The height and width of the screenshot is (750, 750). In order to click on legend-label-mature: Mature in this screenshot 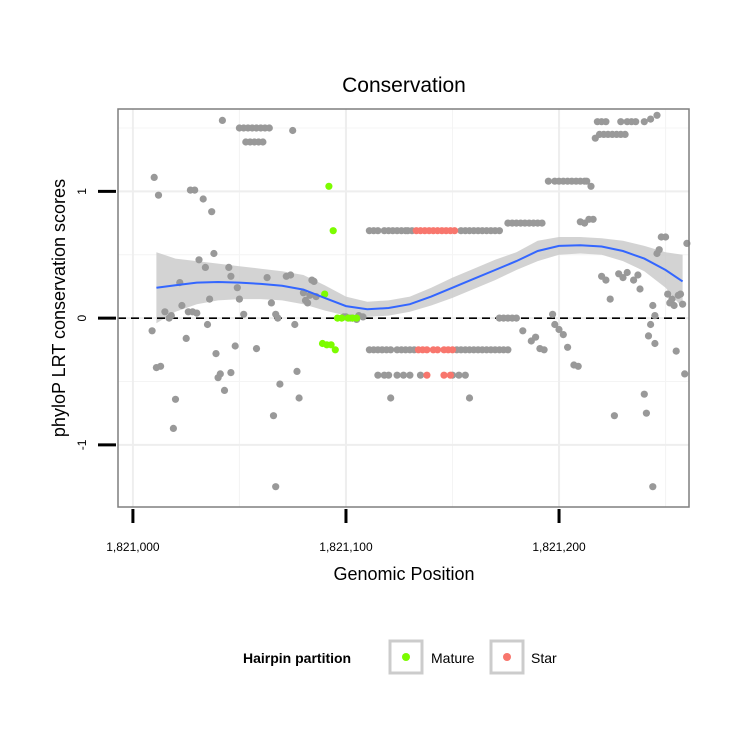, I will do `click(453, 658)`.